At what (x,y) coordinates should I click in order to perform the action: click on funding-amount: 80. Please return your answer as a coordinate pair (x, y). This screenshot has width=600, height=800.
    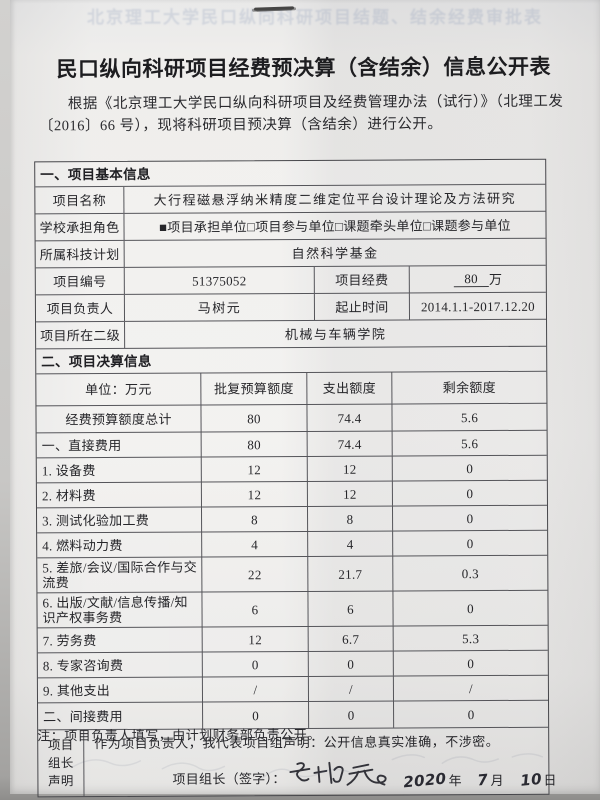
    Looking at the image, I should click on (471, 279).